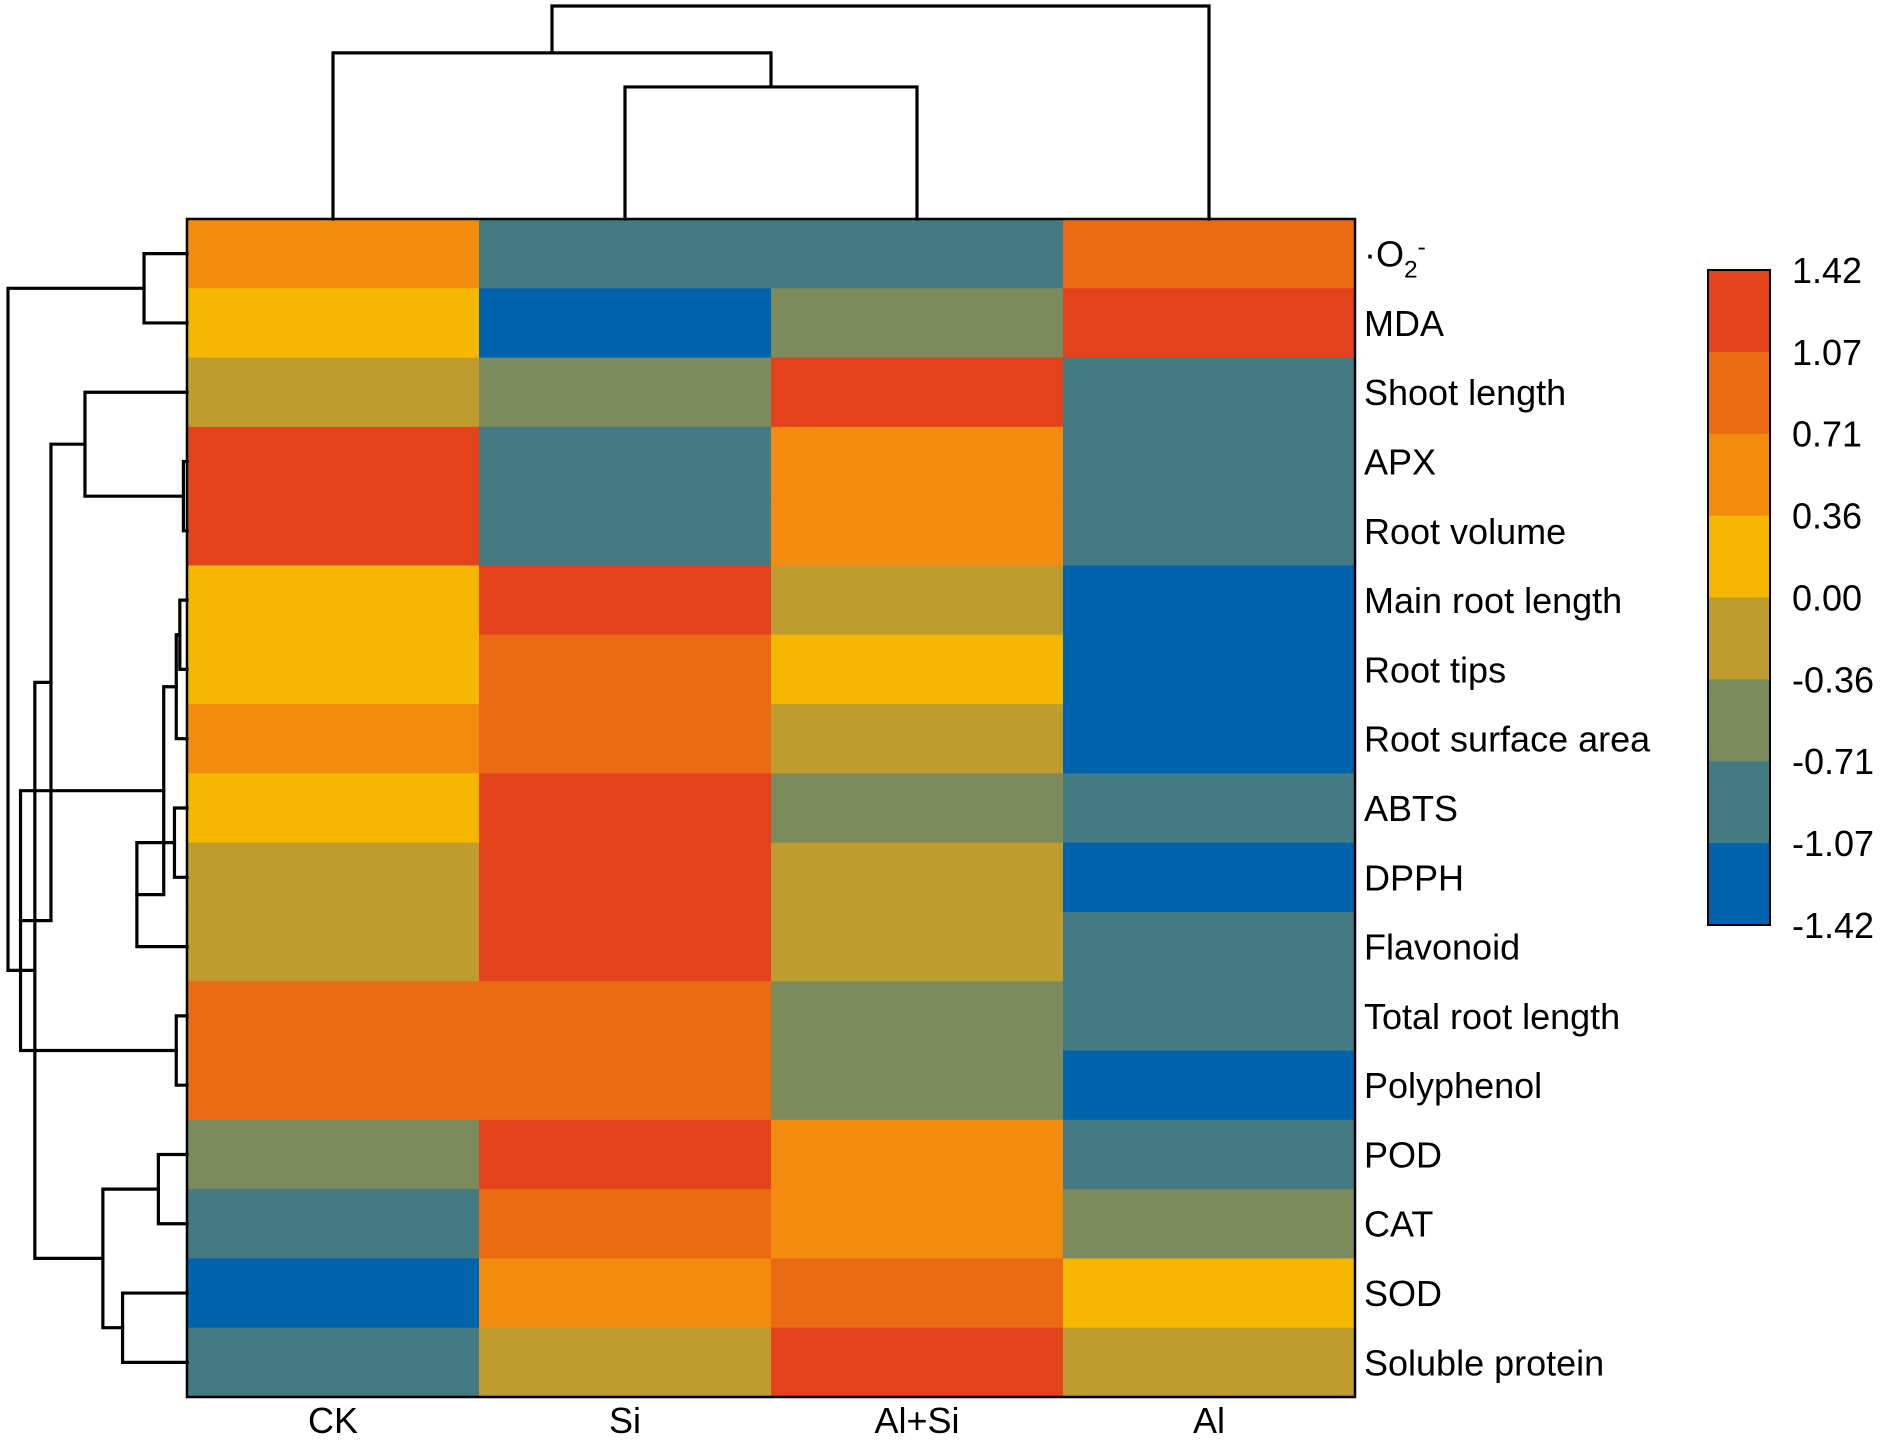 This screenshot has width=1883, height=1450. Describe the element at coordinates (1833, 925) in the screenshot. I see `color-scale-label: -1.42` at that location.